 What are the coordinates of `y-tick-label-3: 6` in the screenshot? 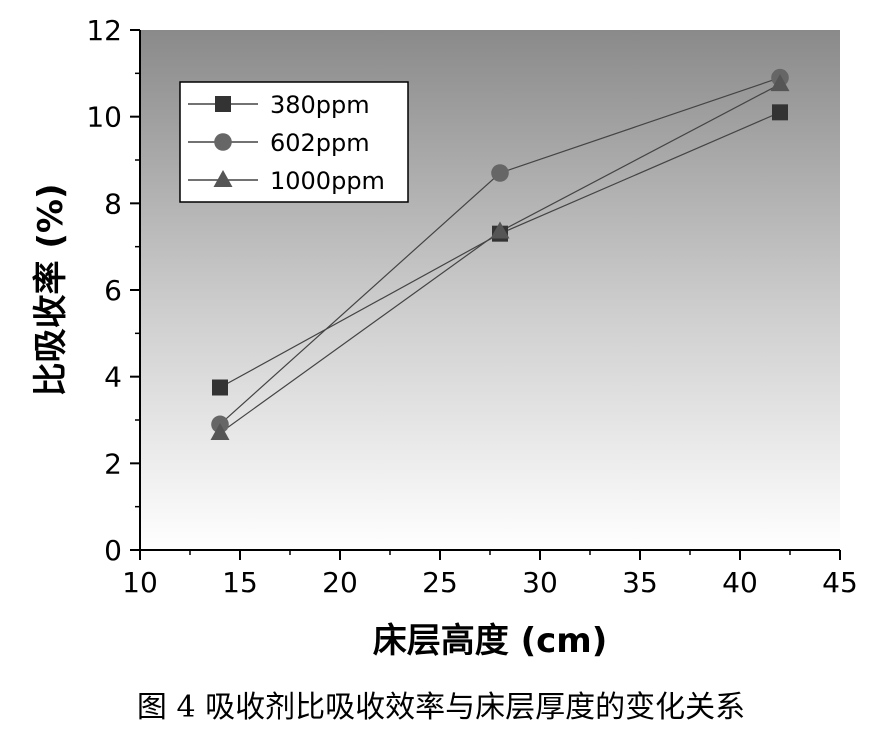 It's located at (113, 290).